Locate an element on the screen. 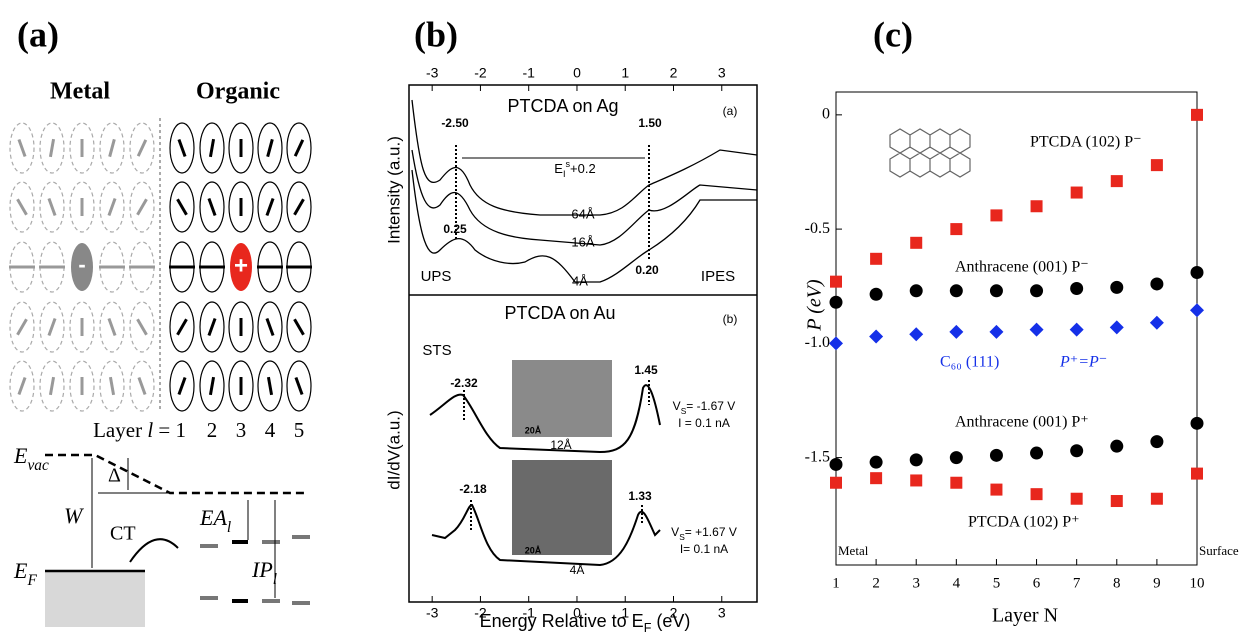 This screenshot has width=1258, height=632. x-axis-label-part: Energy Relative to E is located at coordinates (562, 621).